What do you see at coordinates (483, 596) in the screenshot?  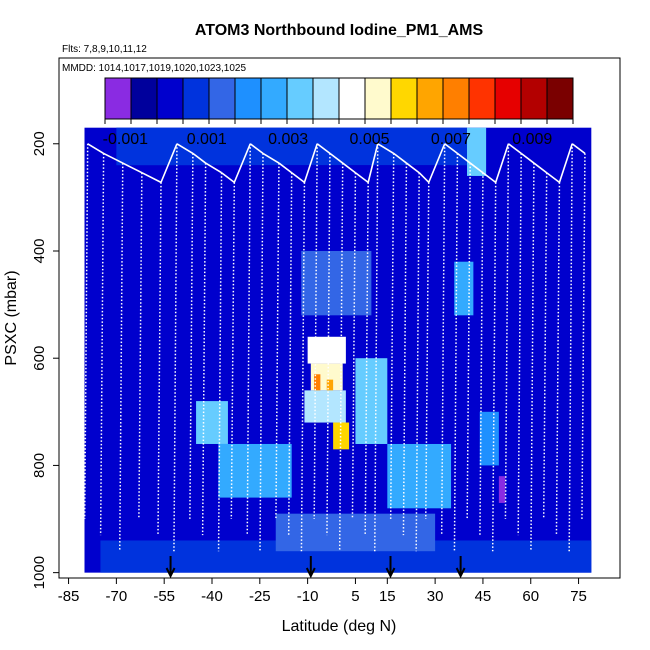 I see `x-tick-label: 45` at bounding box center [483, 596].